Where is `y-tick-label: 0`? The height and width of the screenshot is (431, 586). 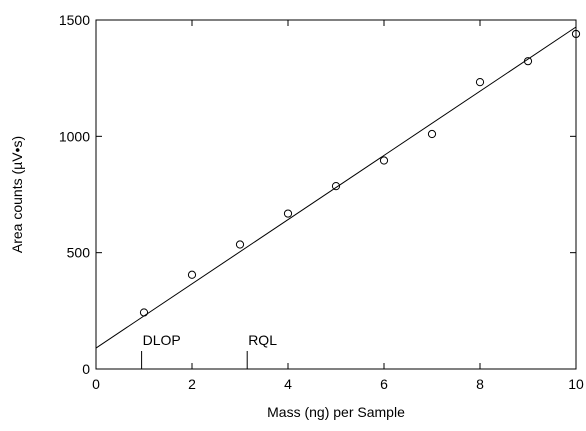 y-tick-label: 0 is located at coordinates (86, 369).